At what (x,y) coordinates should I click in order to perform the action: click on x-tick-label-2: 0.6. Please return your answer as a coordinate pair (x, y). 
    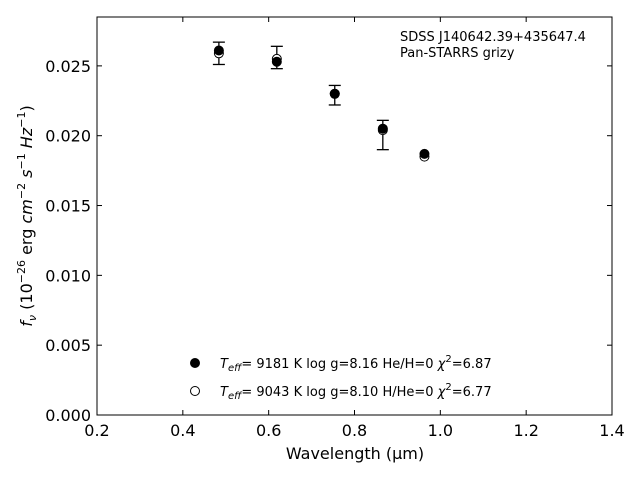
    Looking at the image, I should click on (268, 430).